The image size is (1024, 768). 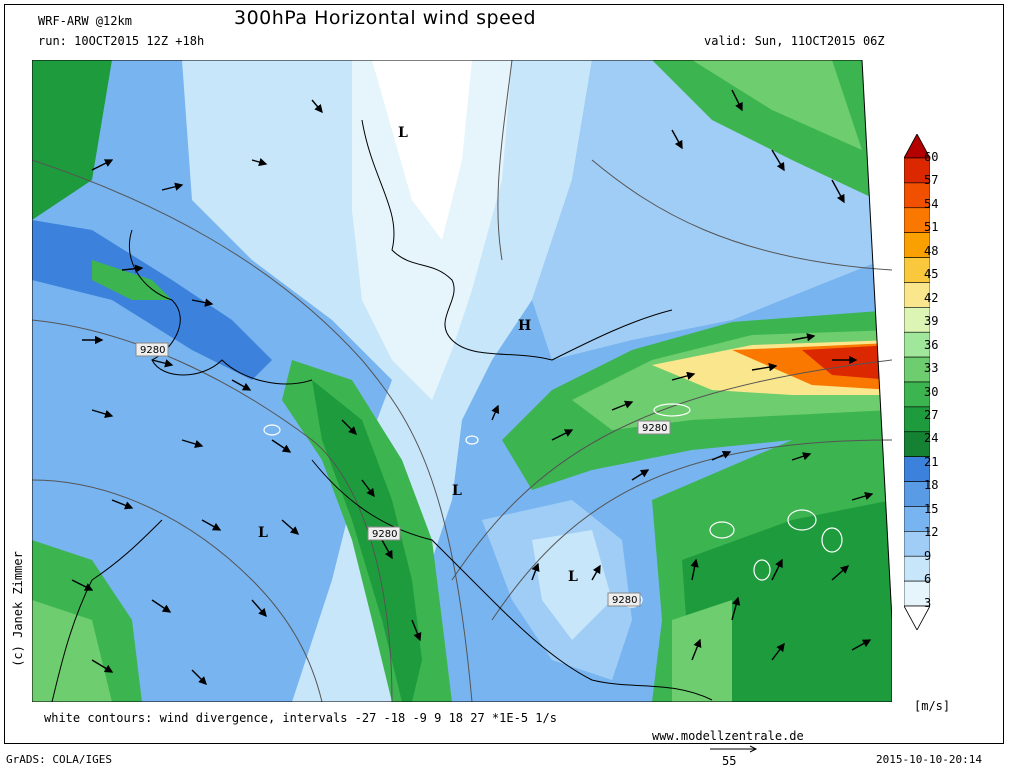 I want to click on color-scale-label: 24, so click(x=931, y=438).